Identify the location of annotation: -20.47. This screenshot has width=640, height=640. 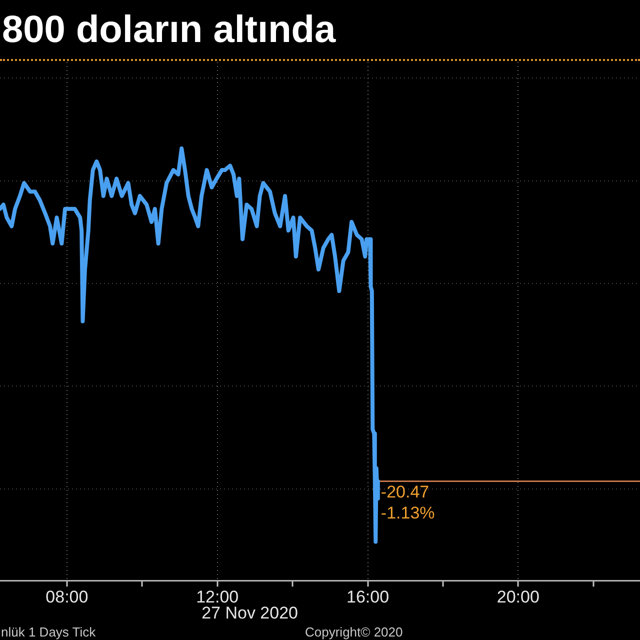
(405, 492).